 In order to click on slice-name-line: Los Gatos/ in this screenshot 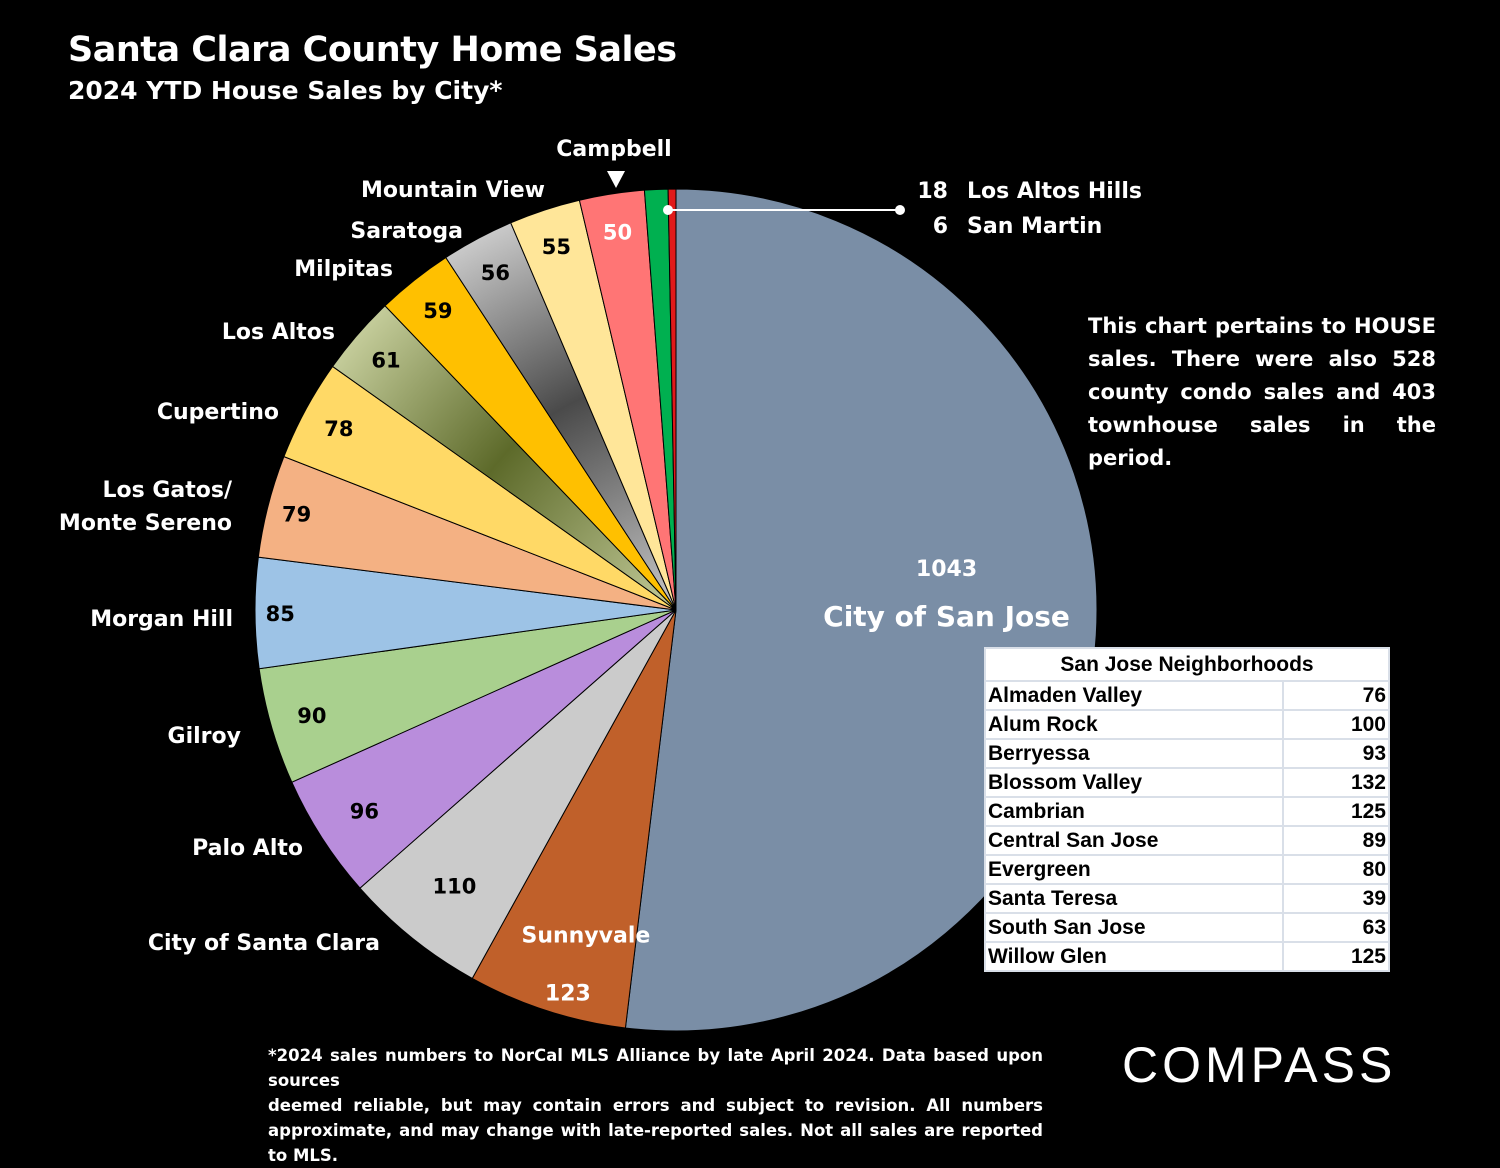, I will do `click(167, 490)`.